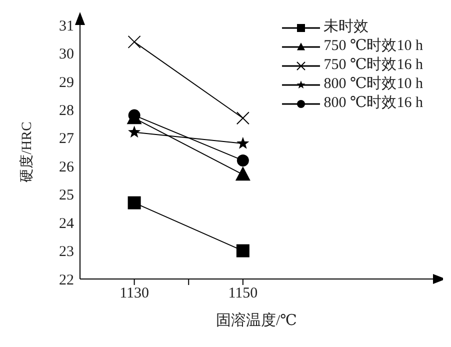 The image size is (451, 347). Describe the element at coordinates (66, 54) in the screenshot. I see `y-tick-label: 30` at that location.